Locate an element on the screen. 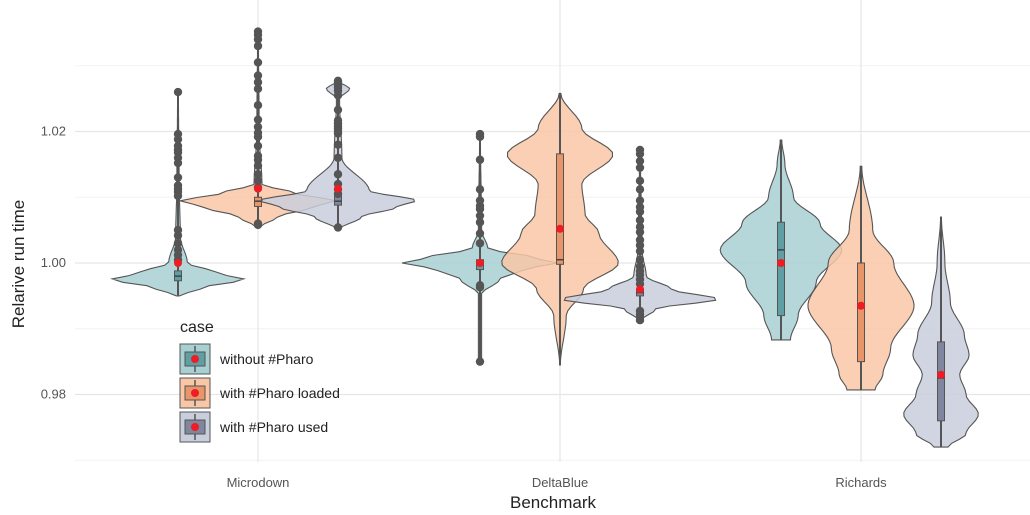 This screenshot has height=515, width=1030. legend-item: with #Pharo used is located at coordinates (253, 427).